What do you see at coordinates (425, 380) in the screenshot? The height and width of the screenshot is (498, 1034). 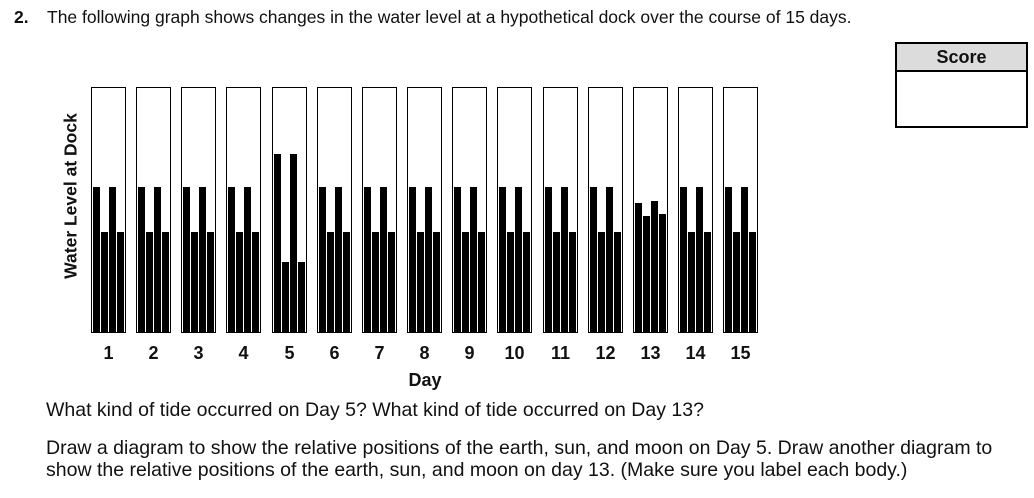 I see `x-axis-label: Day` at bounding box center [425, 380].